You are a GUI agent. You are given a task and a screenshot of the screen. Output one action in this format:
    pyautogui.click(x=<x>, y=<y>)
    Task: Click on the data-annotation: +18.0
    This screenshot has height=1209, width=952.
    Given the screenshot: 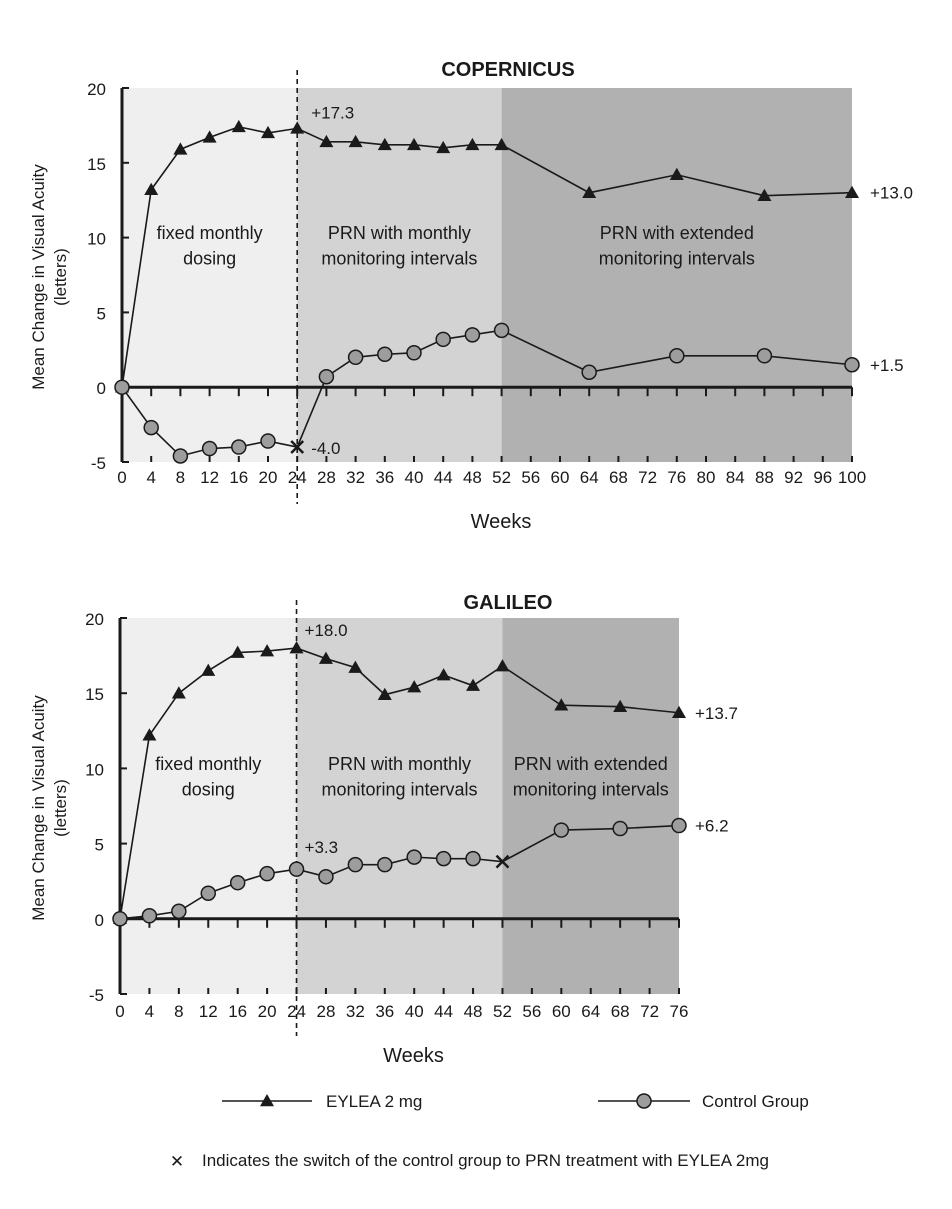 What is the action you would take?
    pyautogui.click(x=326, y=630)
    